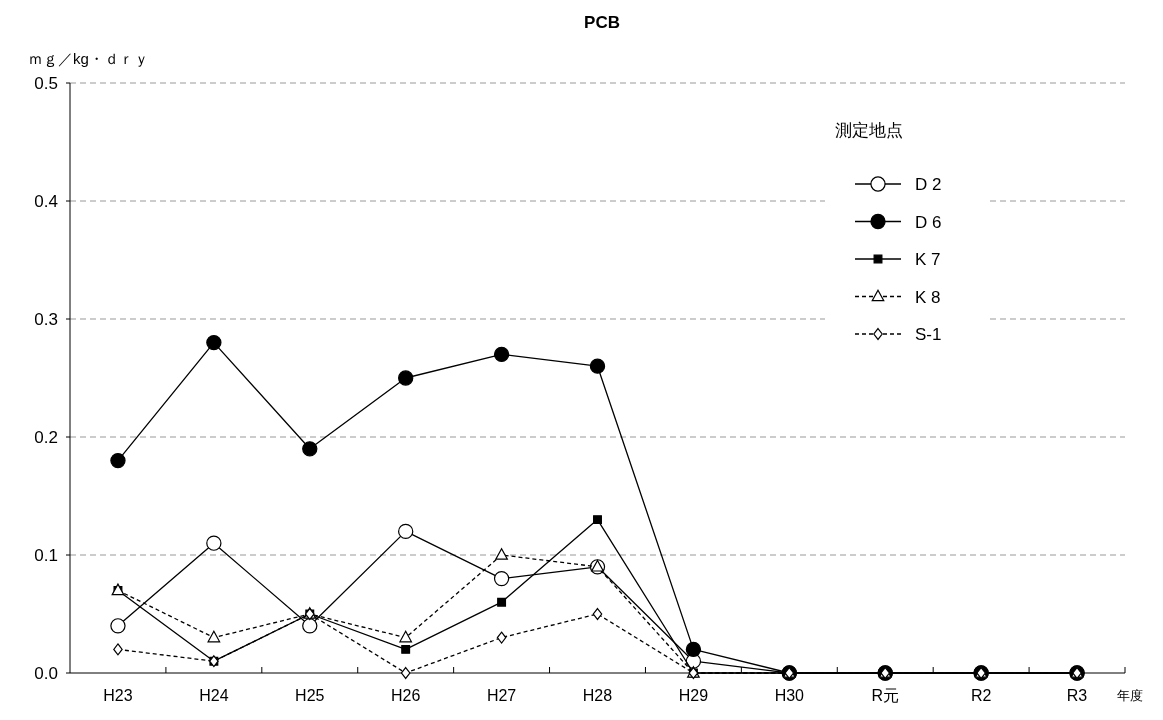 The width and height of the screenshot is (1163, 720). Describe the element at coordinates (928, 334) in the screenshot. I see `legend-label: S-1` at that location.